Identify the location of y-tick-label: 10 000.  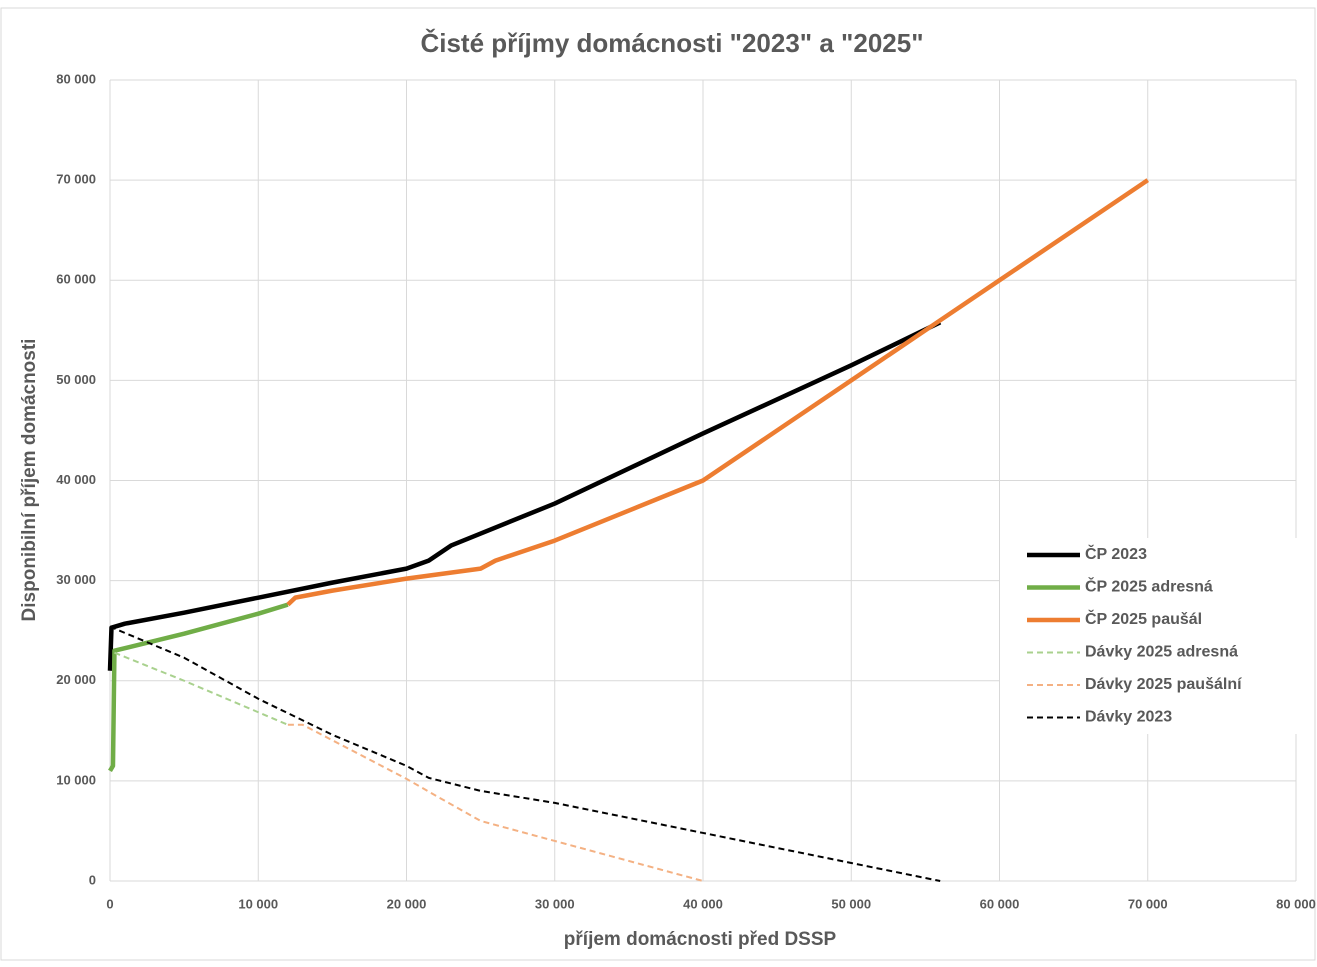
(76, 779).